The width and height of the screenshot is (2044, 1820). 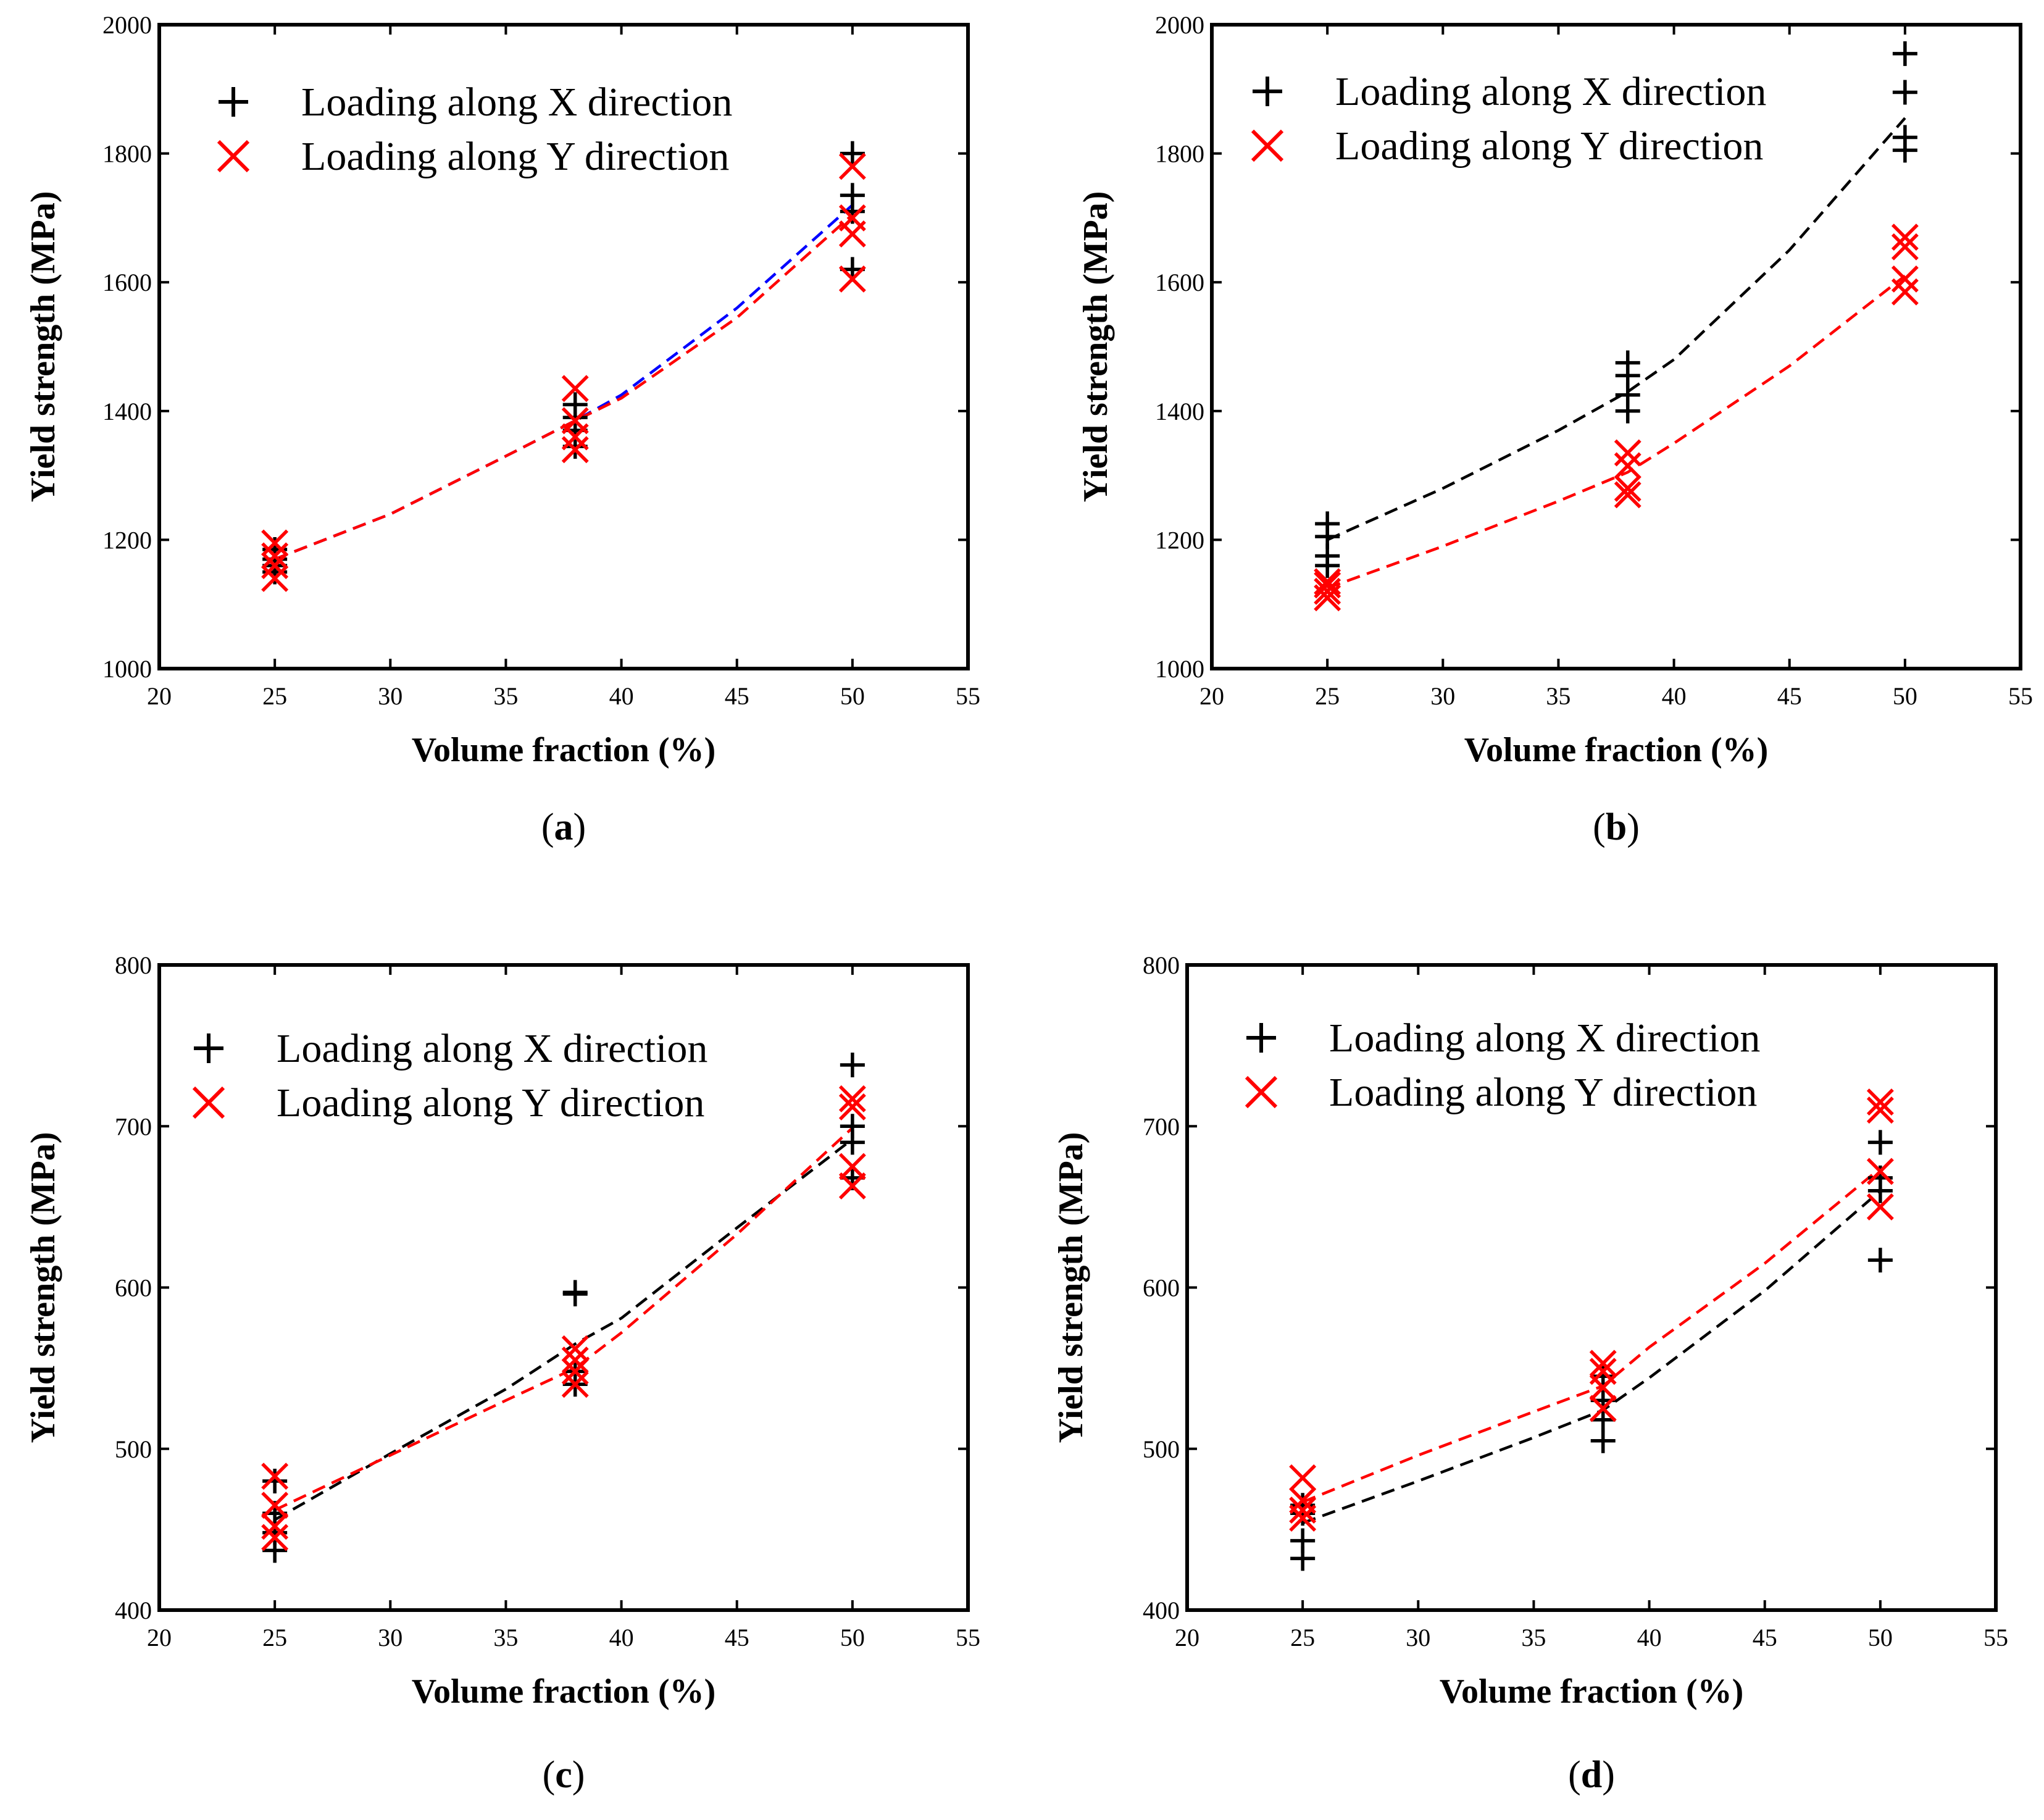 I want to click on trend-line-y, so click(x=564, y=387).